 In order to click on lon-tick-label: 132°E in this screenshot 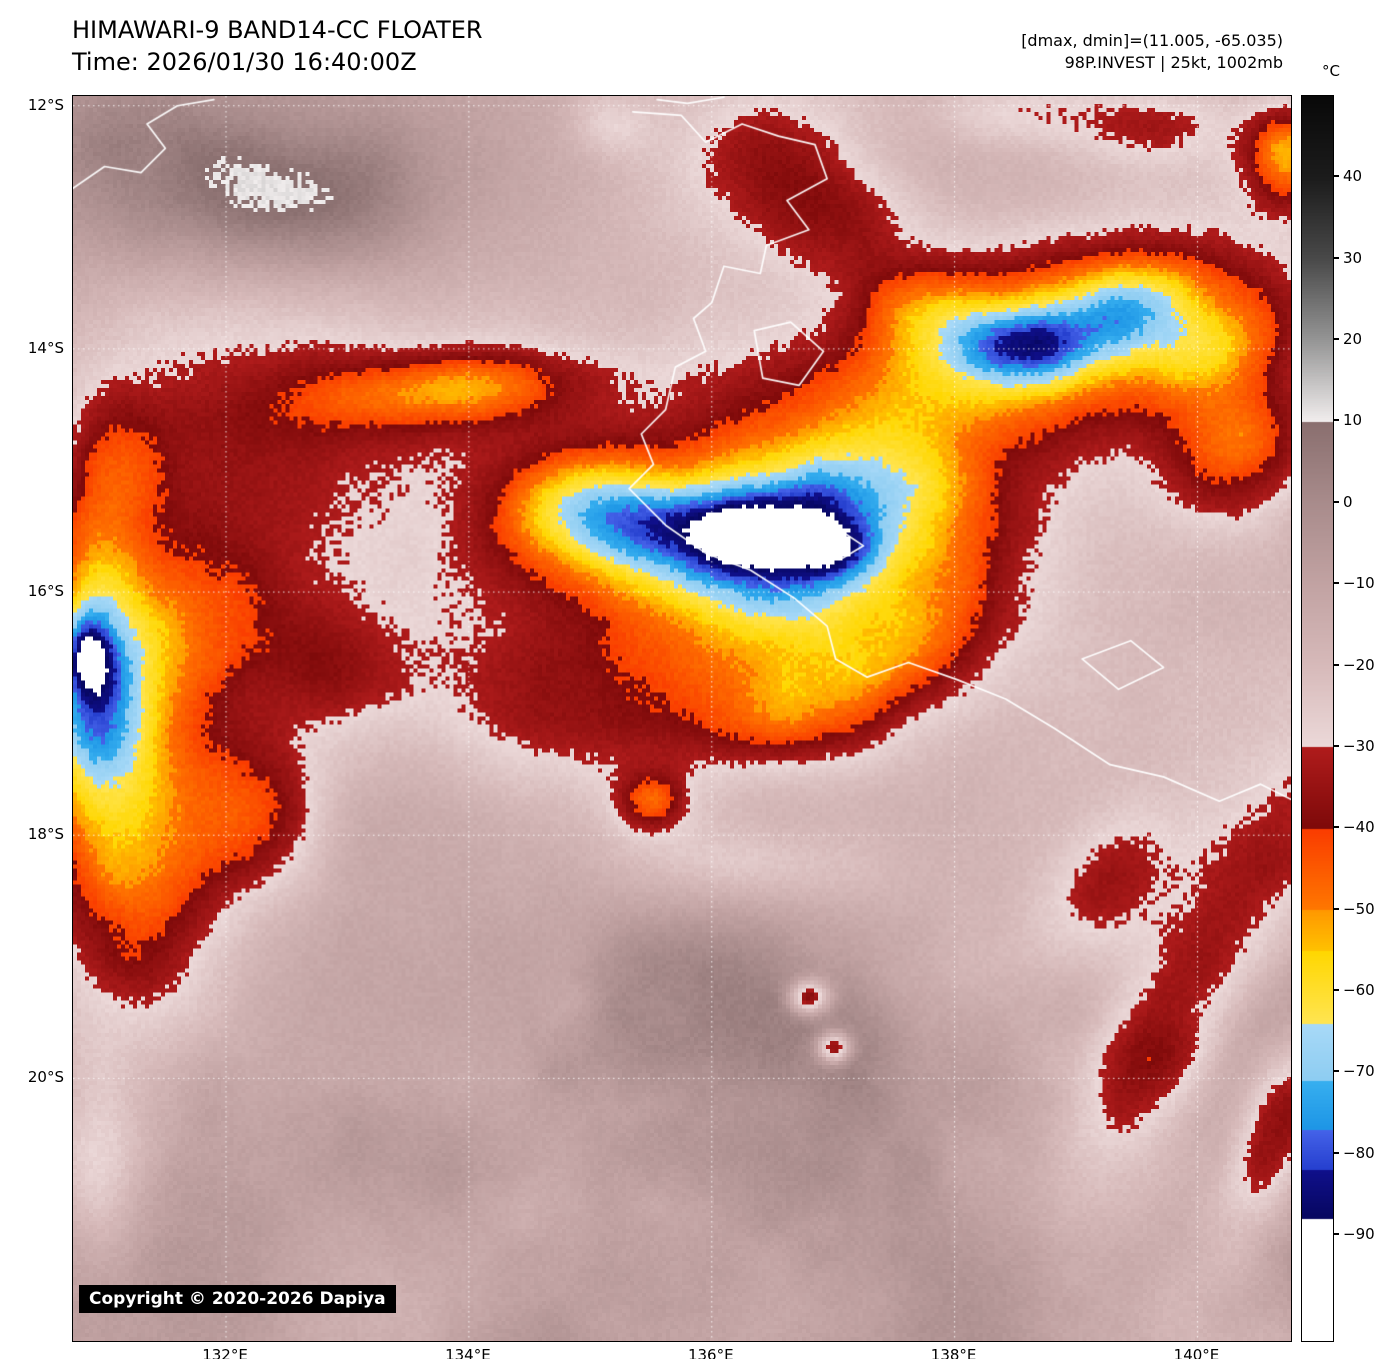, I will do `click(225, 1352)`.